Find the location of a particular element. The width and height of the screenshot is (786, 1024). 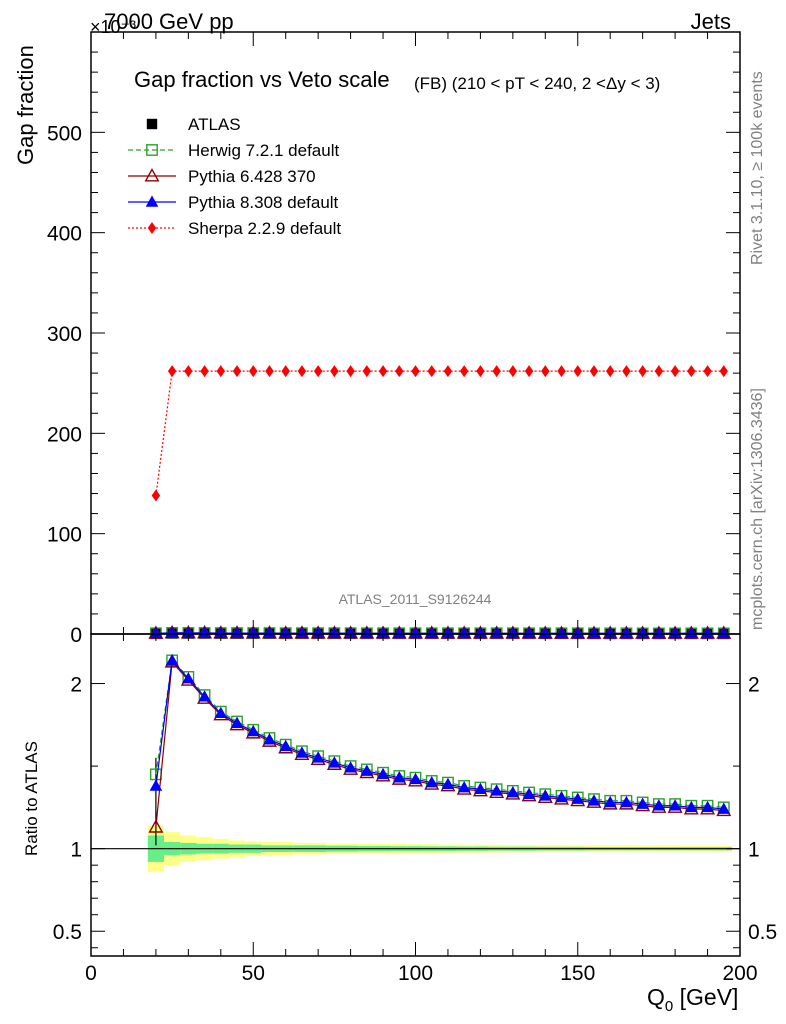

legend-label-pythia-8-308-default: Pythia 8.308 default is located at coordinates (263, 202).